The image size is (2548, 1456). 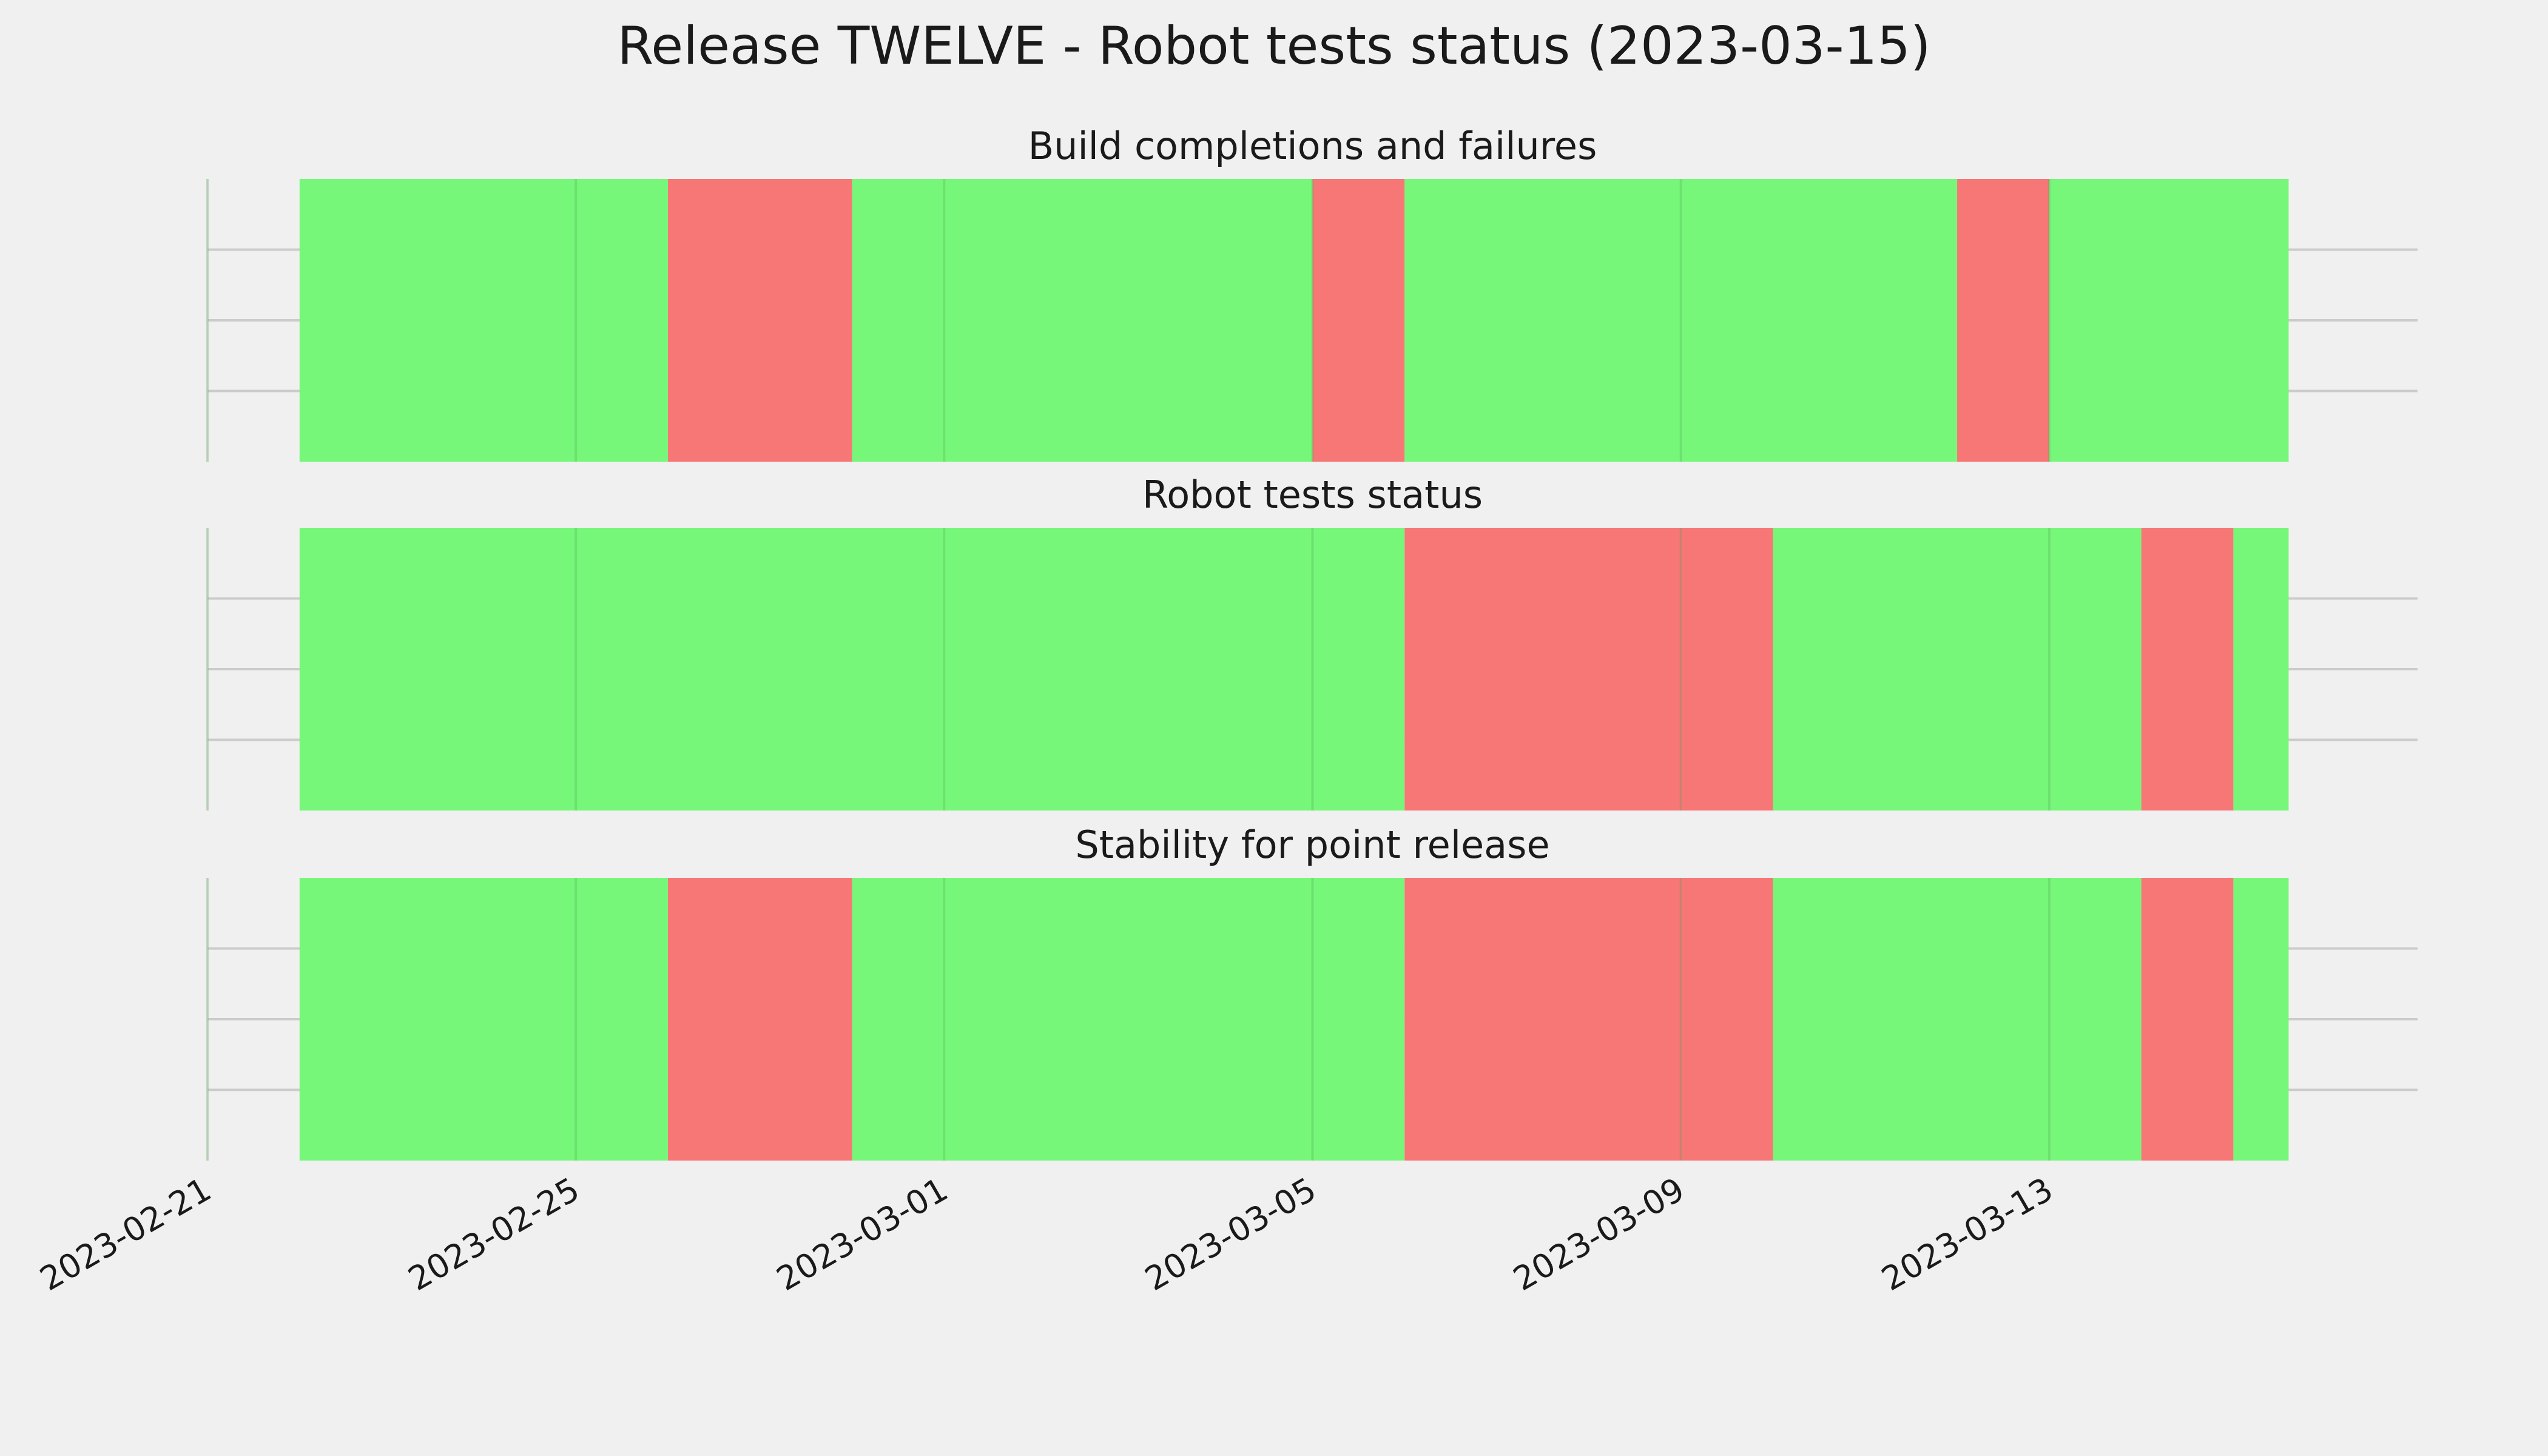 What do you see at coordinates (1967, 1234) in the screenshot?
I see `x-tick-label: 2023-03-13` at bounding box center [1967, 1234].